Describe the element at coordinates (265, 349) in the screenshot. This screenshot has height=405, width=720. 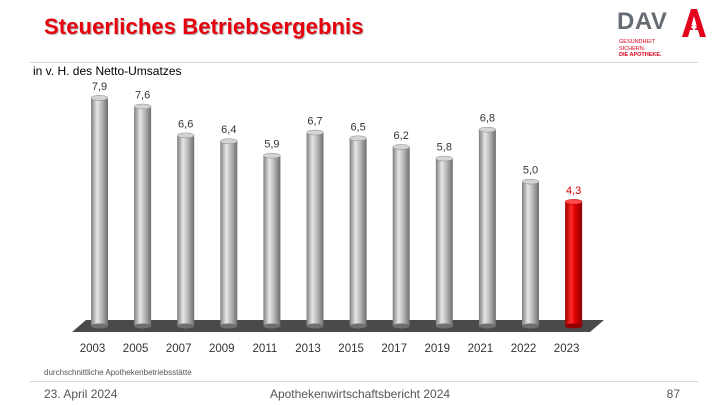
I see `x-tick-2011: 2011` at that location.